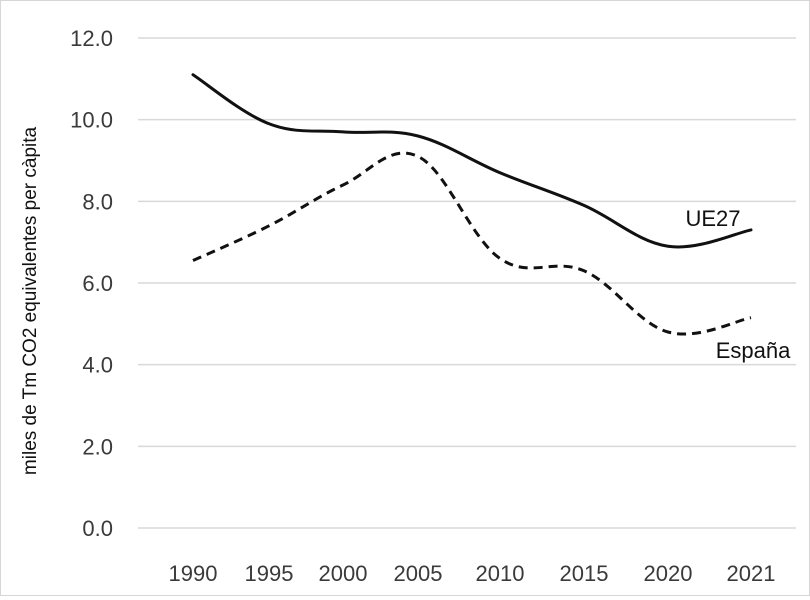  Describe the element at coordinates (738, 284) in the screenshot. I see `series-labels: UE27 España` at that location.